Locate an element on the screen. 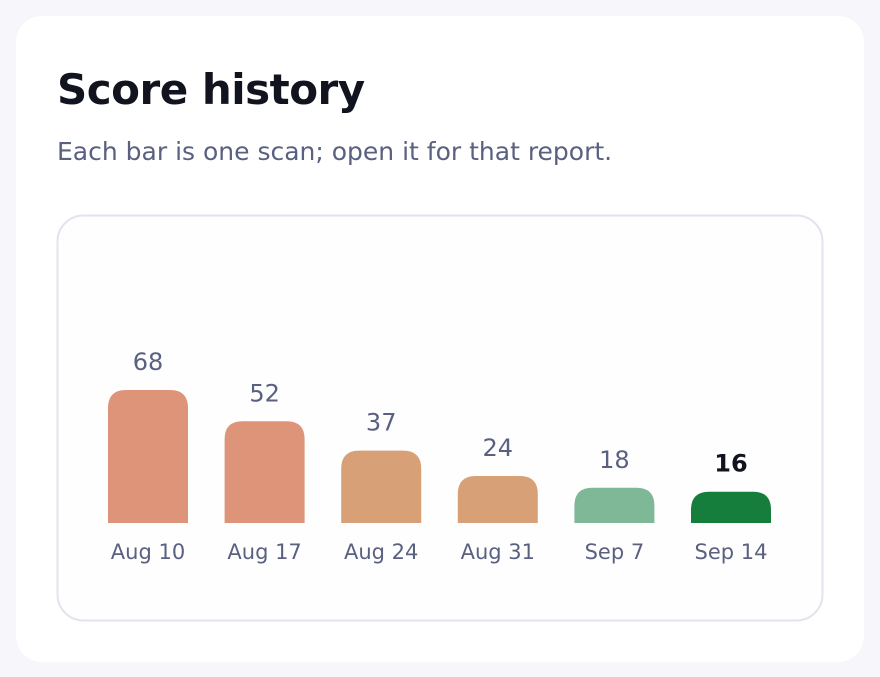 The image size is (880, 677). value-label: 52 is located at coordinates (264, 393).